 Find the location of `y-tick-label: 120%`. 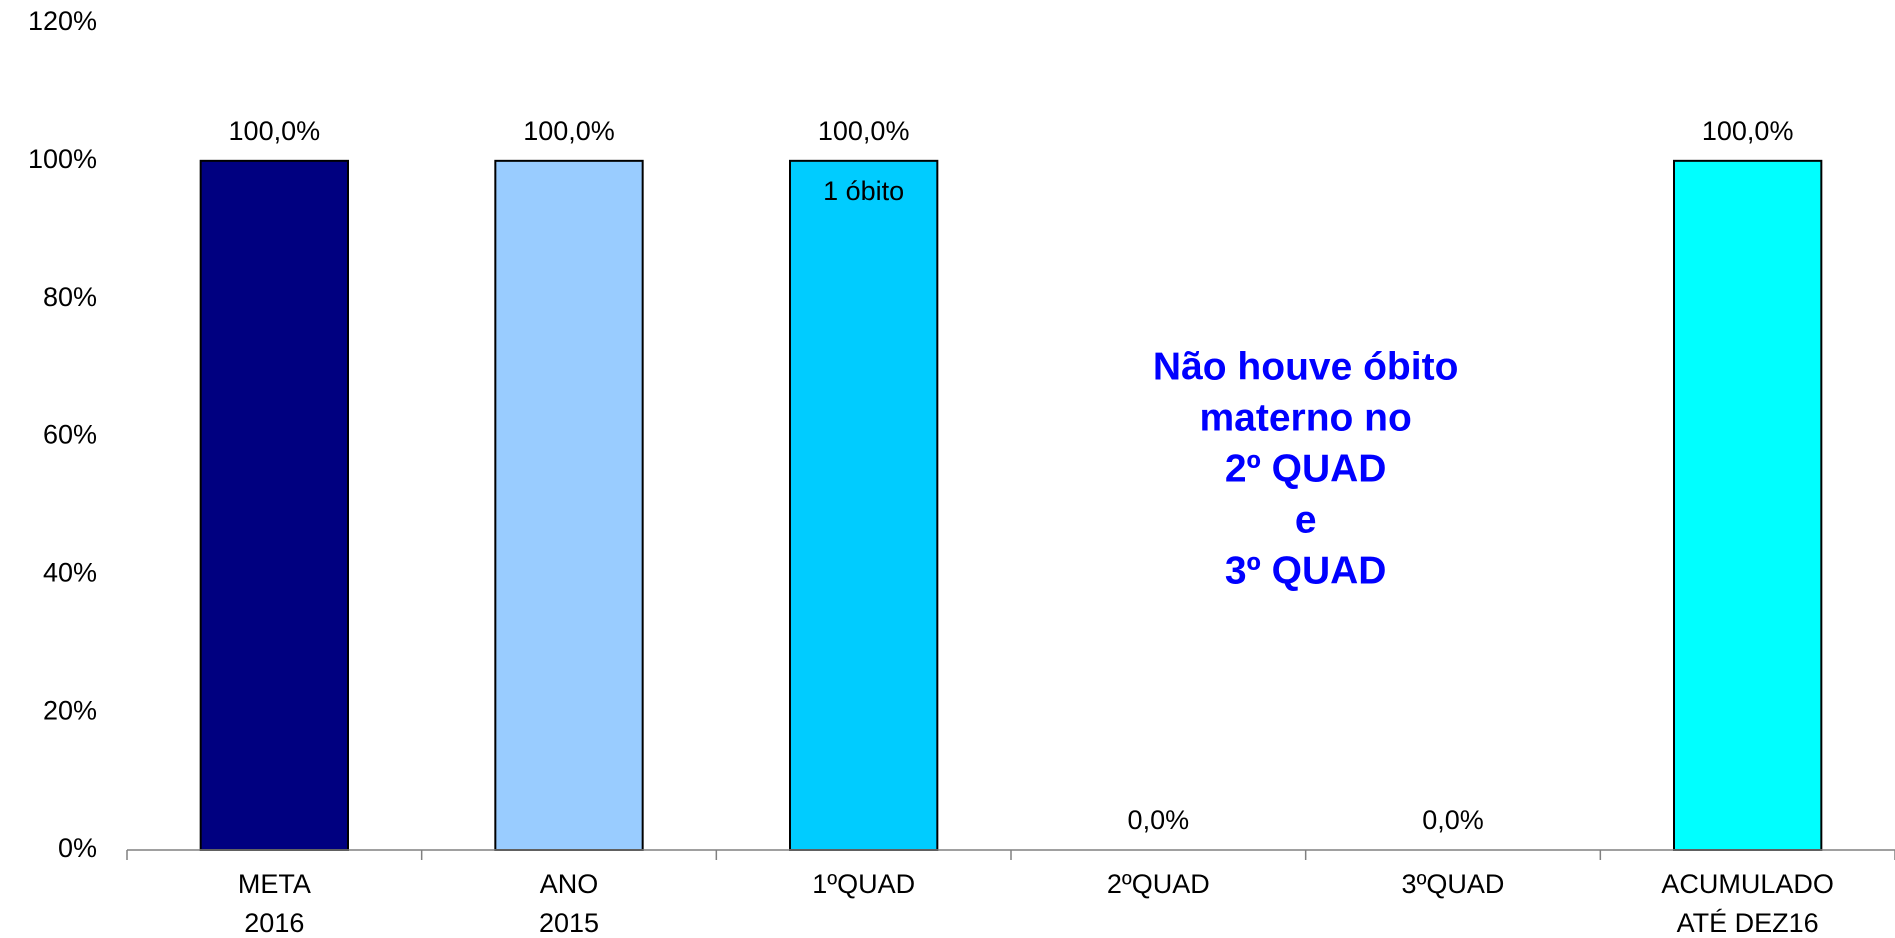

y-tick-label: 120% is located at coordinates (62, 21).